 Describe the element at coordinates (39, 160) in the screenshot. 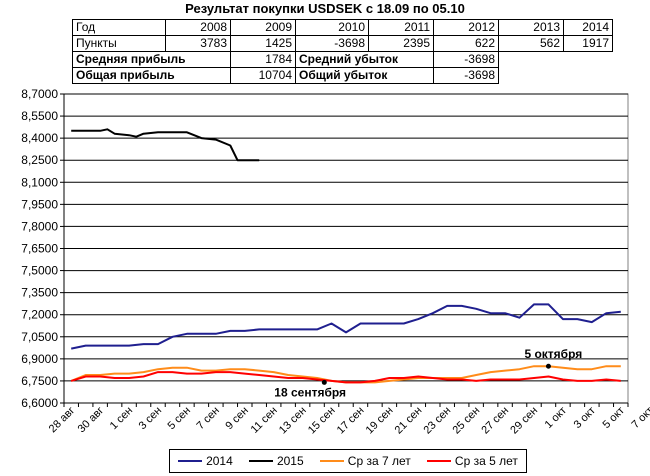

I see `y-tick-label: 8,2500` at that location.